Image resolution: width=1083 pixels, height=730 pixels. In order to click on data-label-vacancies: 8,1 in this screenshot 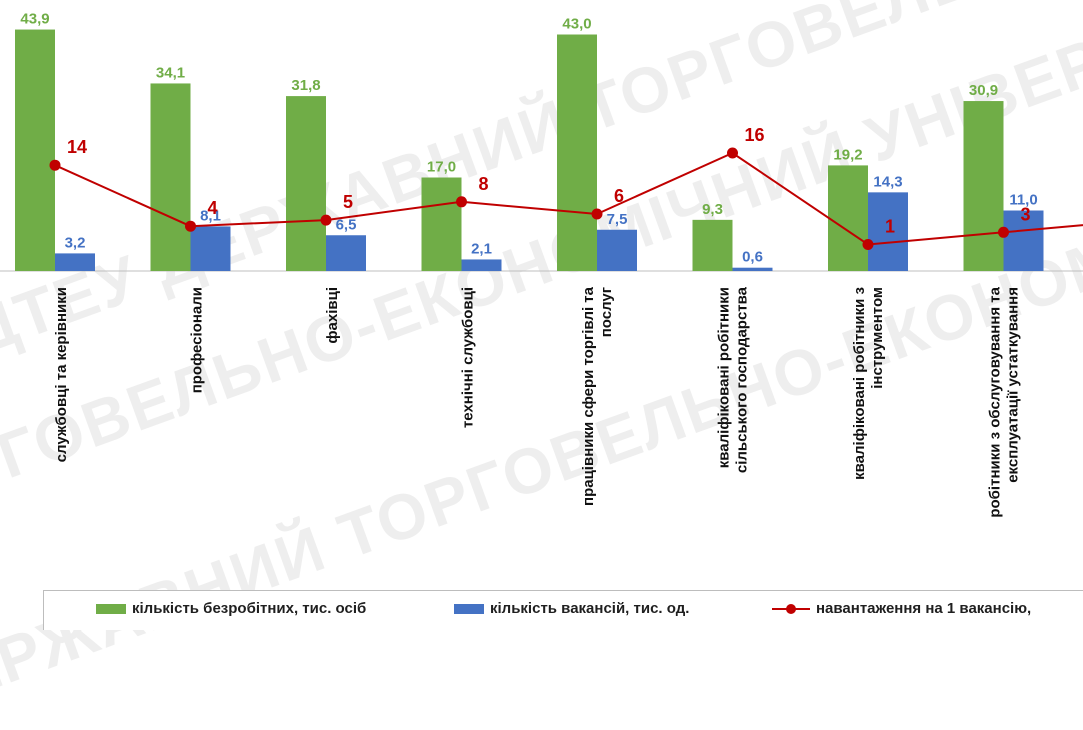, I will do `click(210, 215)`.